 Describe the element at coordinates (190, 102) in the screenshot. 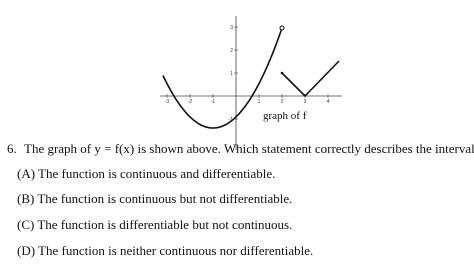

I see `x-tick-label: -2` at that location.